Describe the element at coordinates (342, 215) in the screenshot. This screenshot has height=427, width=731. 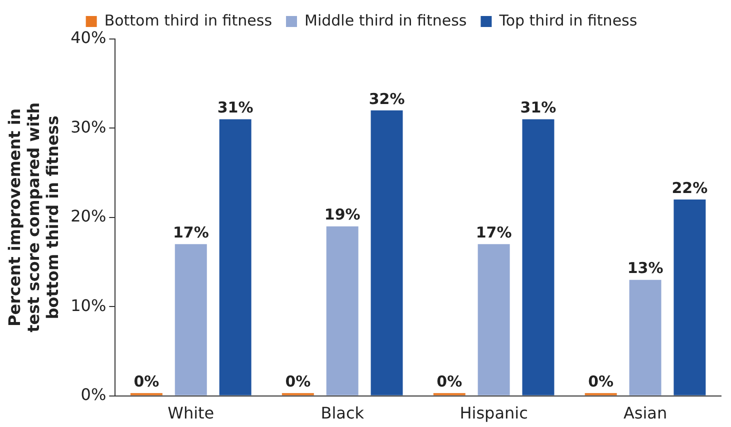
I see `data-label: 19%` at that location.